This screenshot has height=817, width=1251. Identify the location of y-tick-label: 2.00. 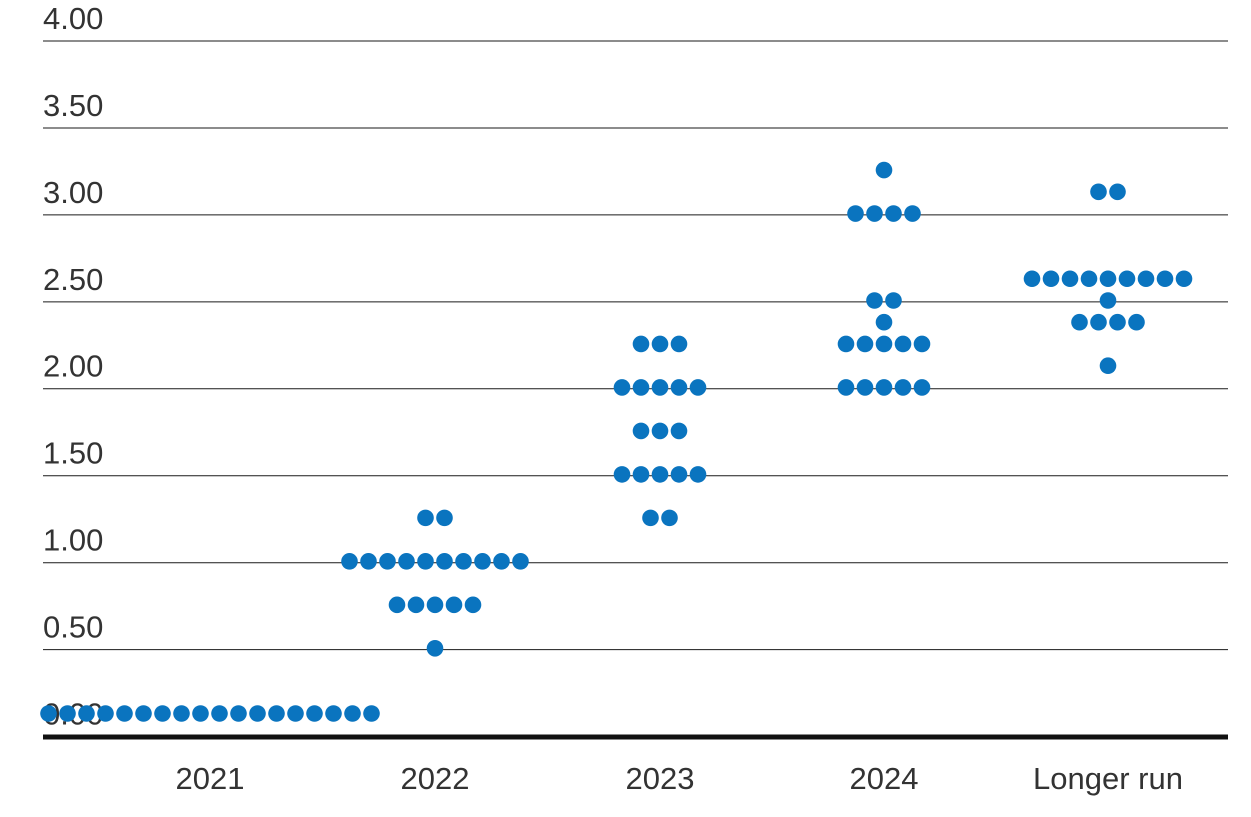
(73, 366).